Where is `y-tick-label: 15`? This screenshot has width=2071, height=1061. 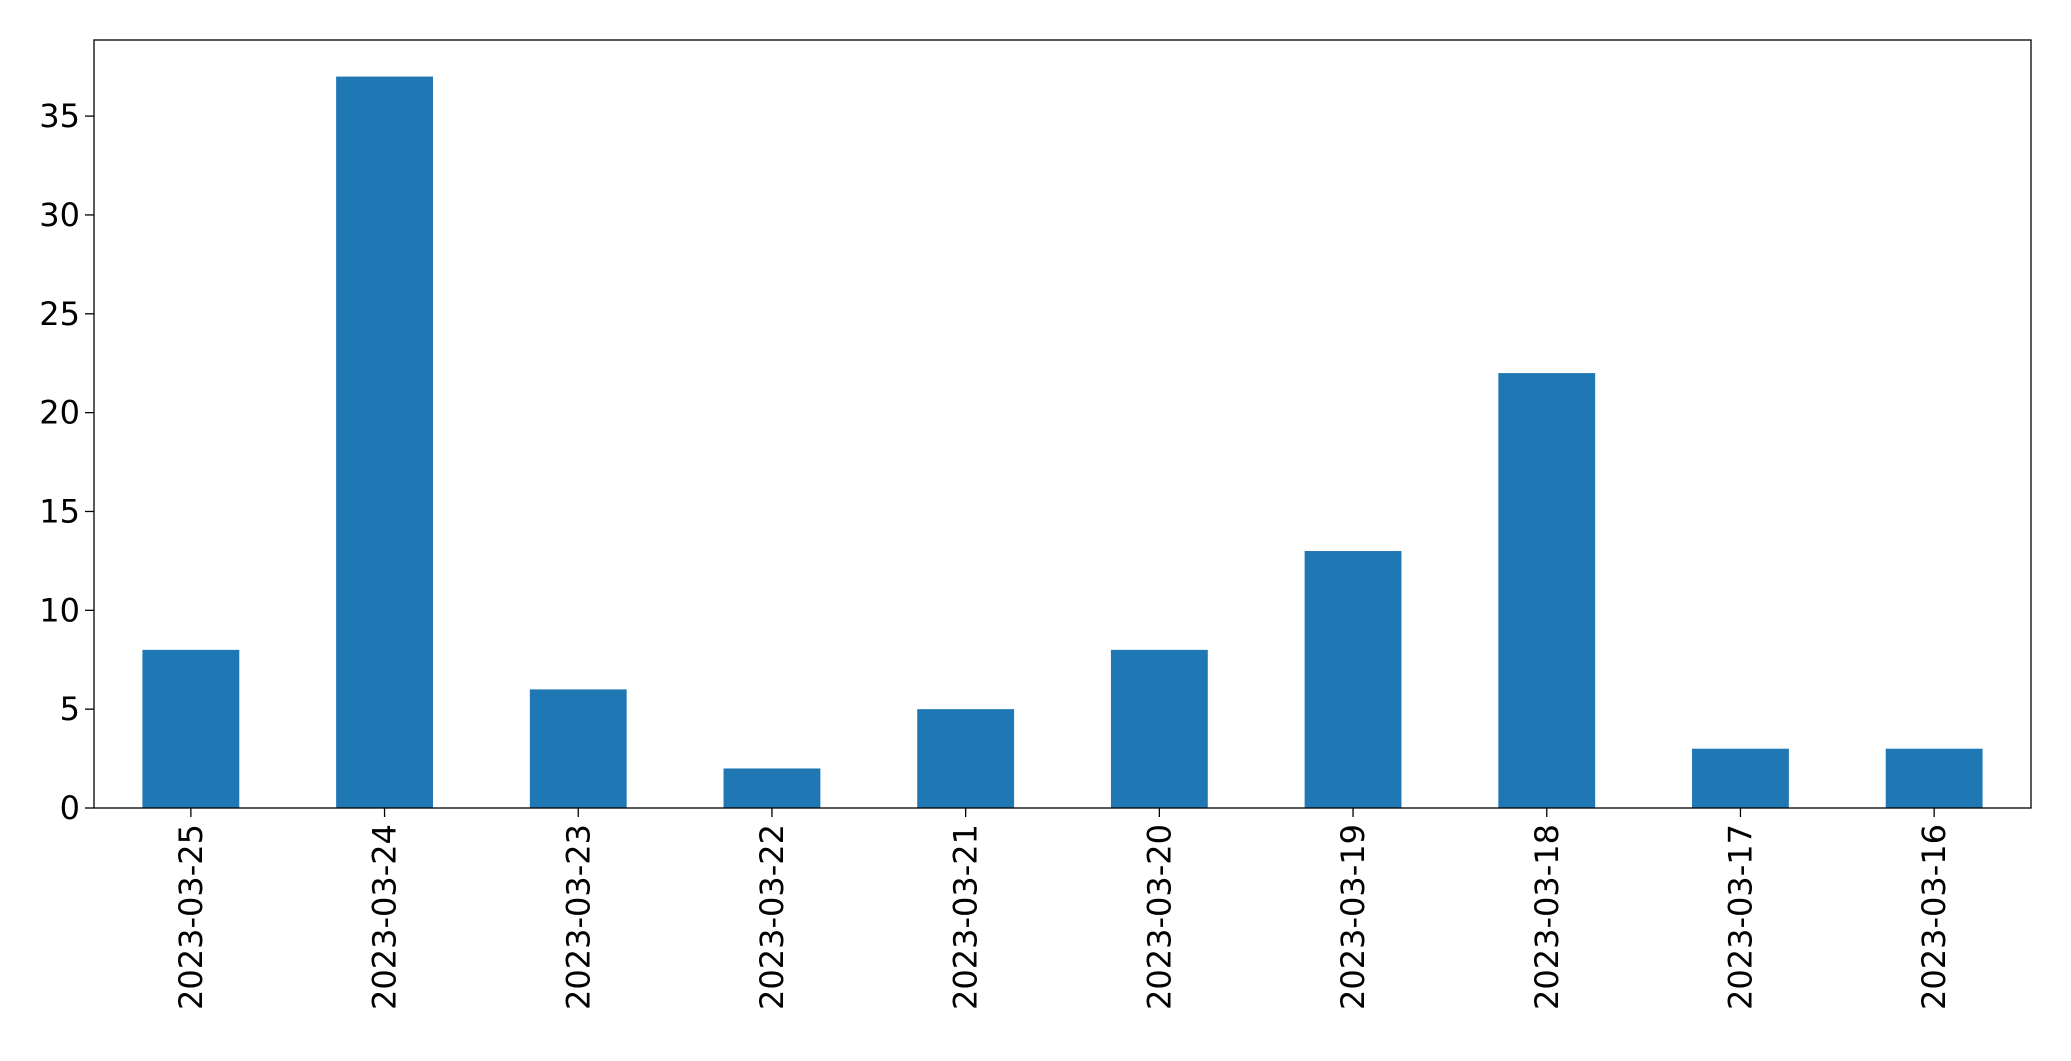
y-tick-label: 15 is located at coordinates (59, 511).